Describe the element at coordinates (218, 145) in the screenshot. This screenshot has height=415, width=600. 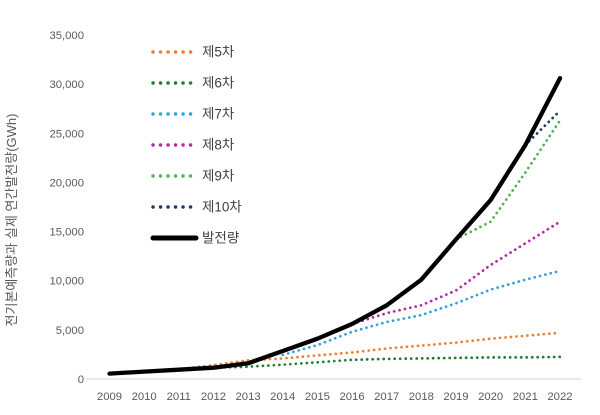
I see `legend-label: 제8차` at that location.